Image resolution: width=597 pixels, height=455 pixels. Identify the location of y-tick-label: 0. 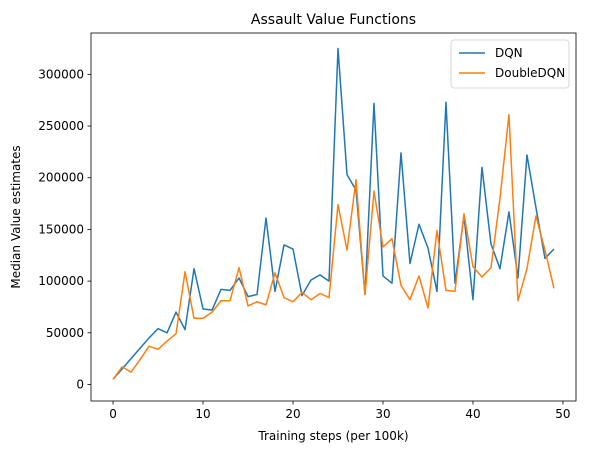
(80, 384).